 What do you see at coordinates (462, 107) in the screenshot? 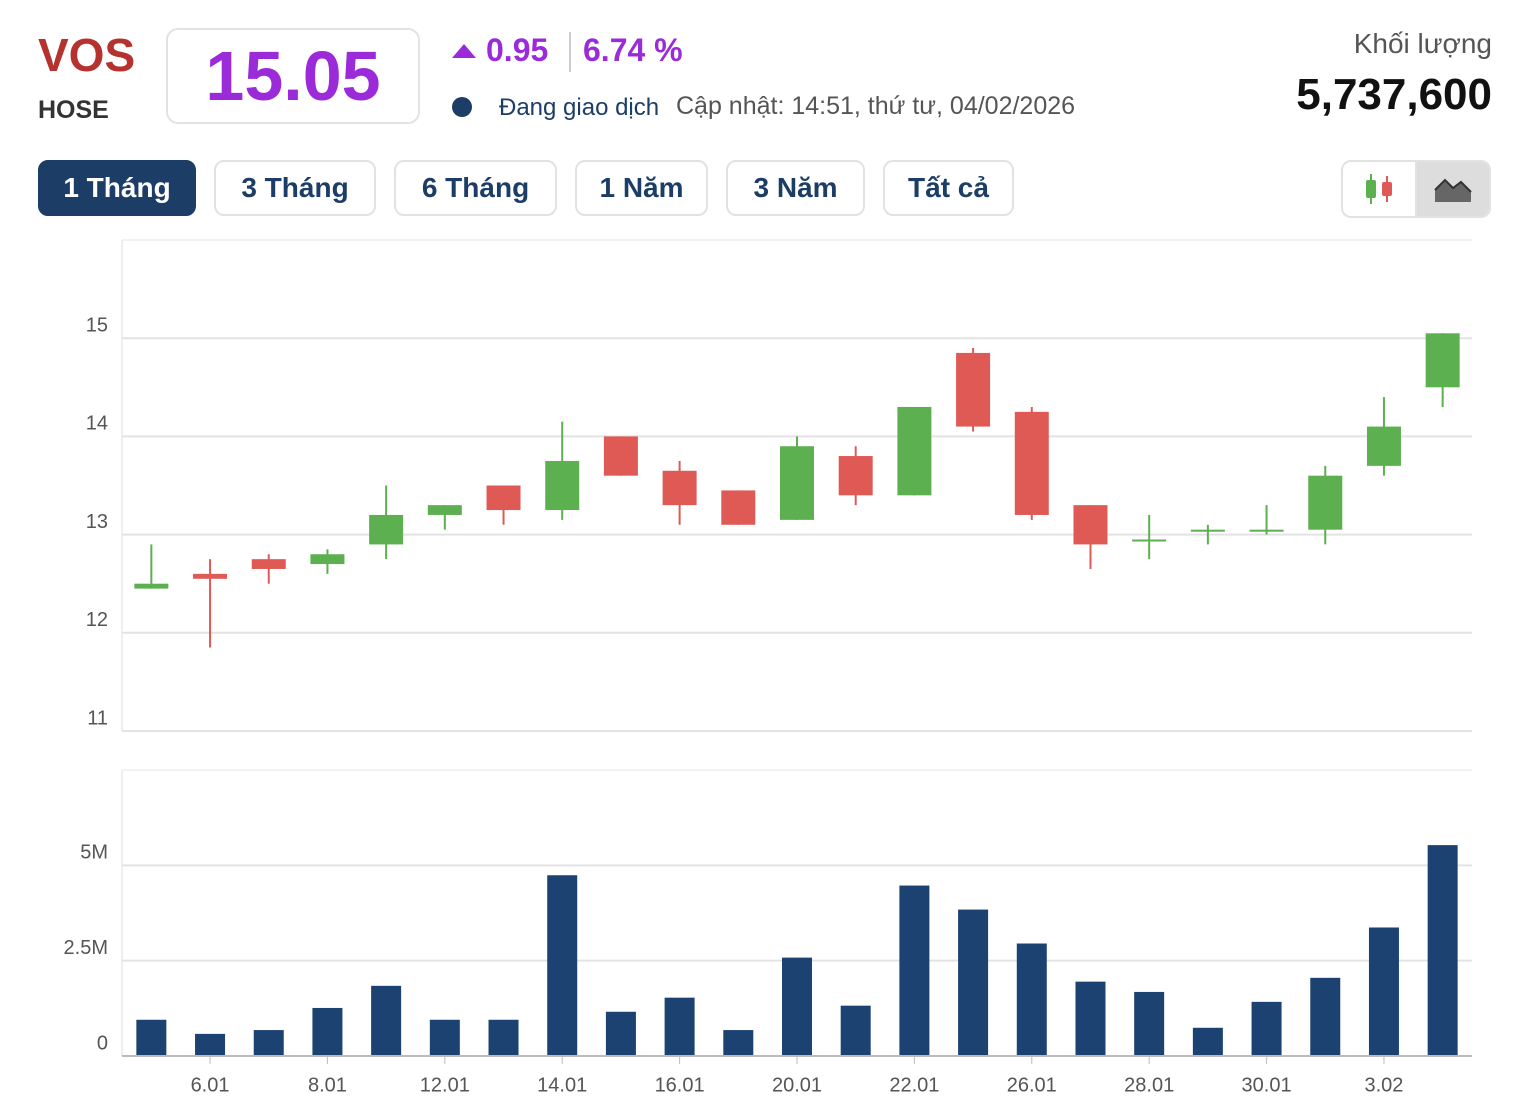
I see `status-dot` at bounding box center [462, 107].